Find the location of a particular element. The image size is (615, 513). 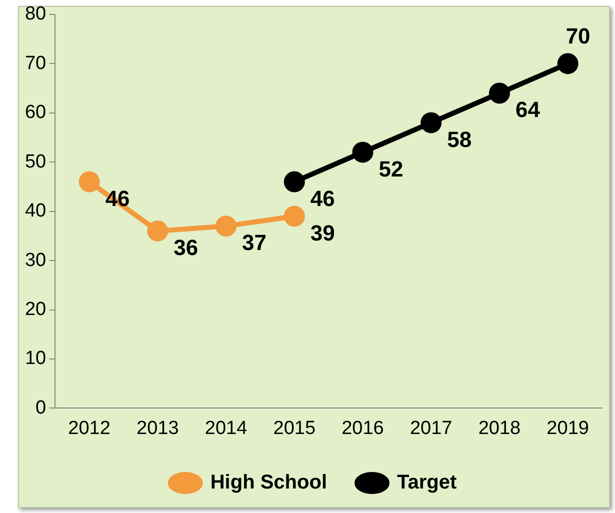

data-label: 37 is located at coordinates (254, 243).